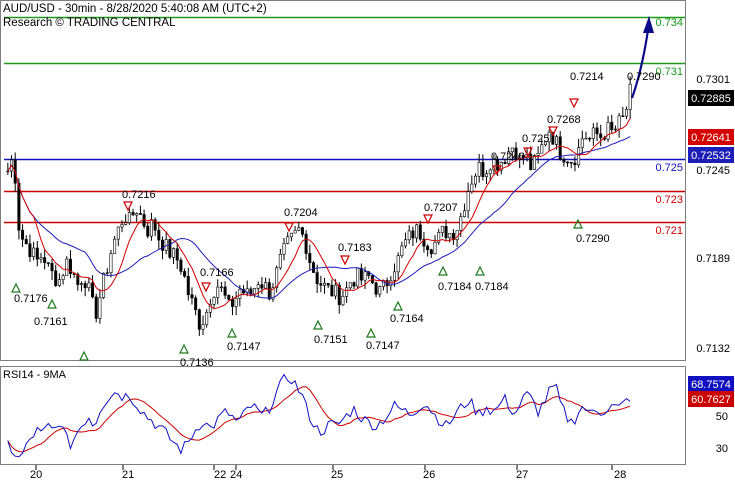 The width and height of the screenshot is (735, 480). I want to click on rsi-value-tag: 68.7574, so click(711, 384).